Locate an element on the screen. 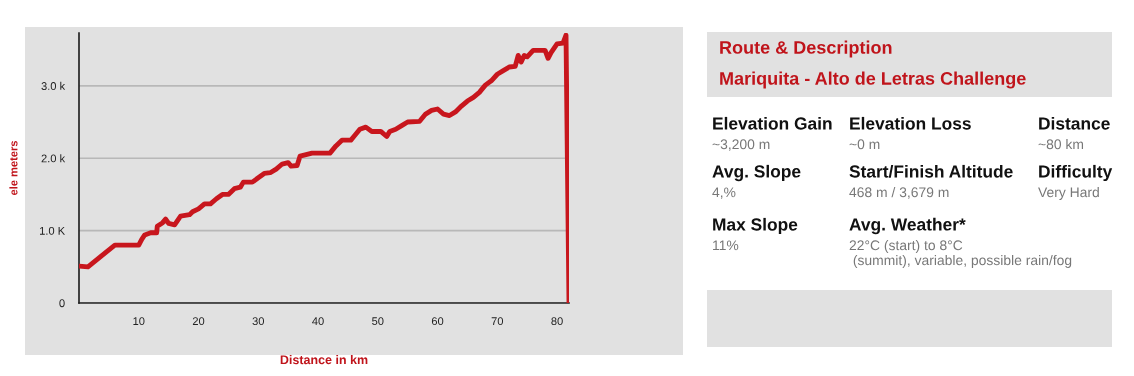  x-tick-label: 70 is located at coordinates (497, 321).